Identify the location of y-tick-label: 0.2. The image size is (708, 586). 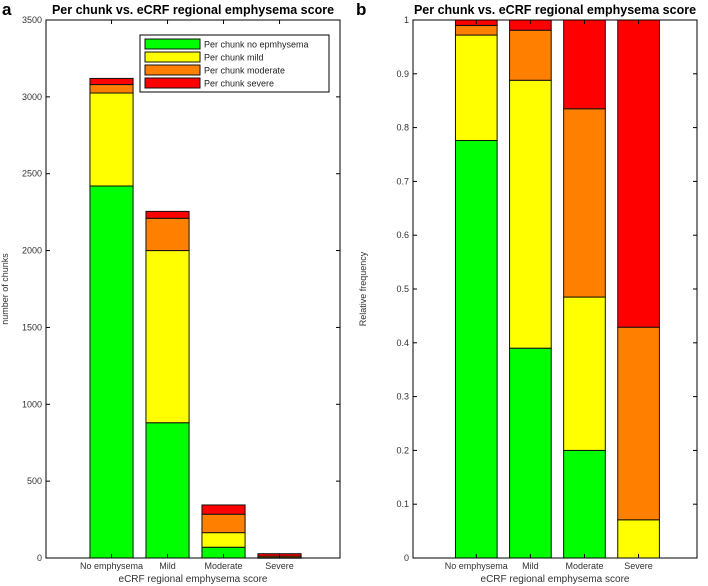
(402, 450).